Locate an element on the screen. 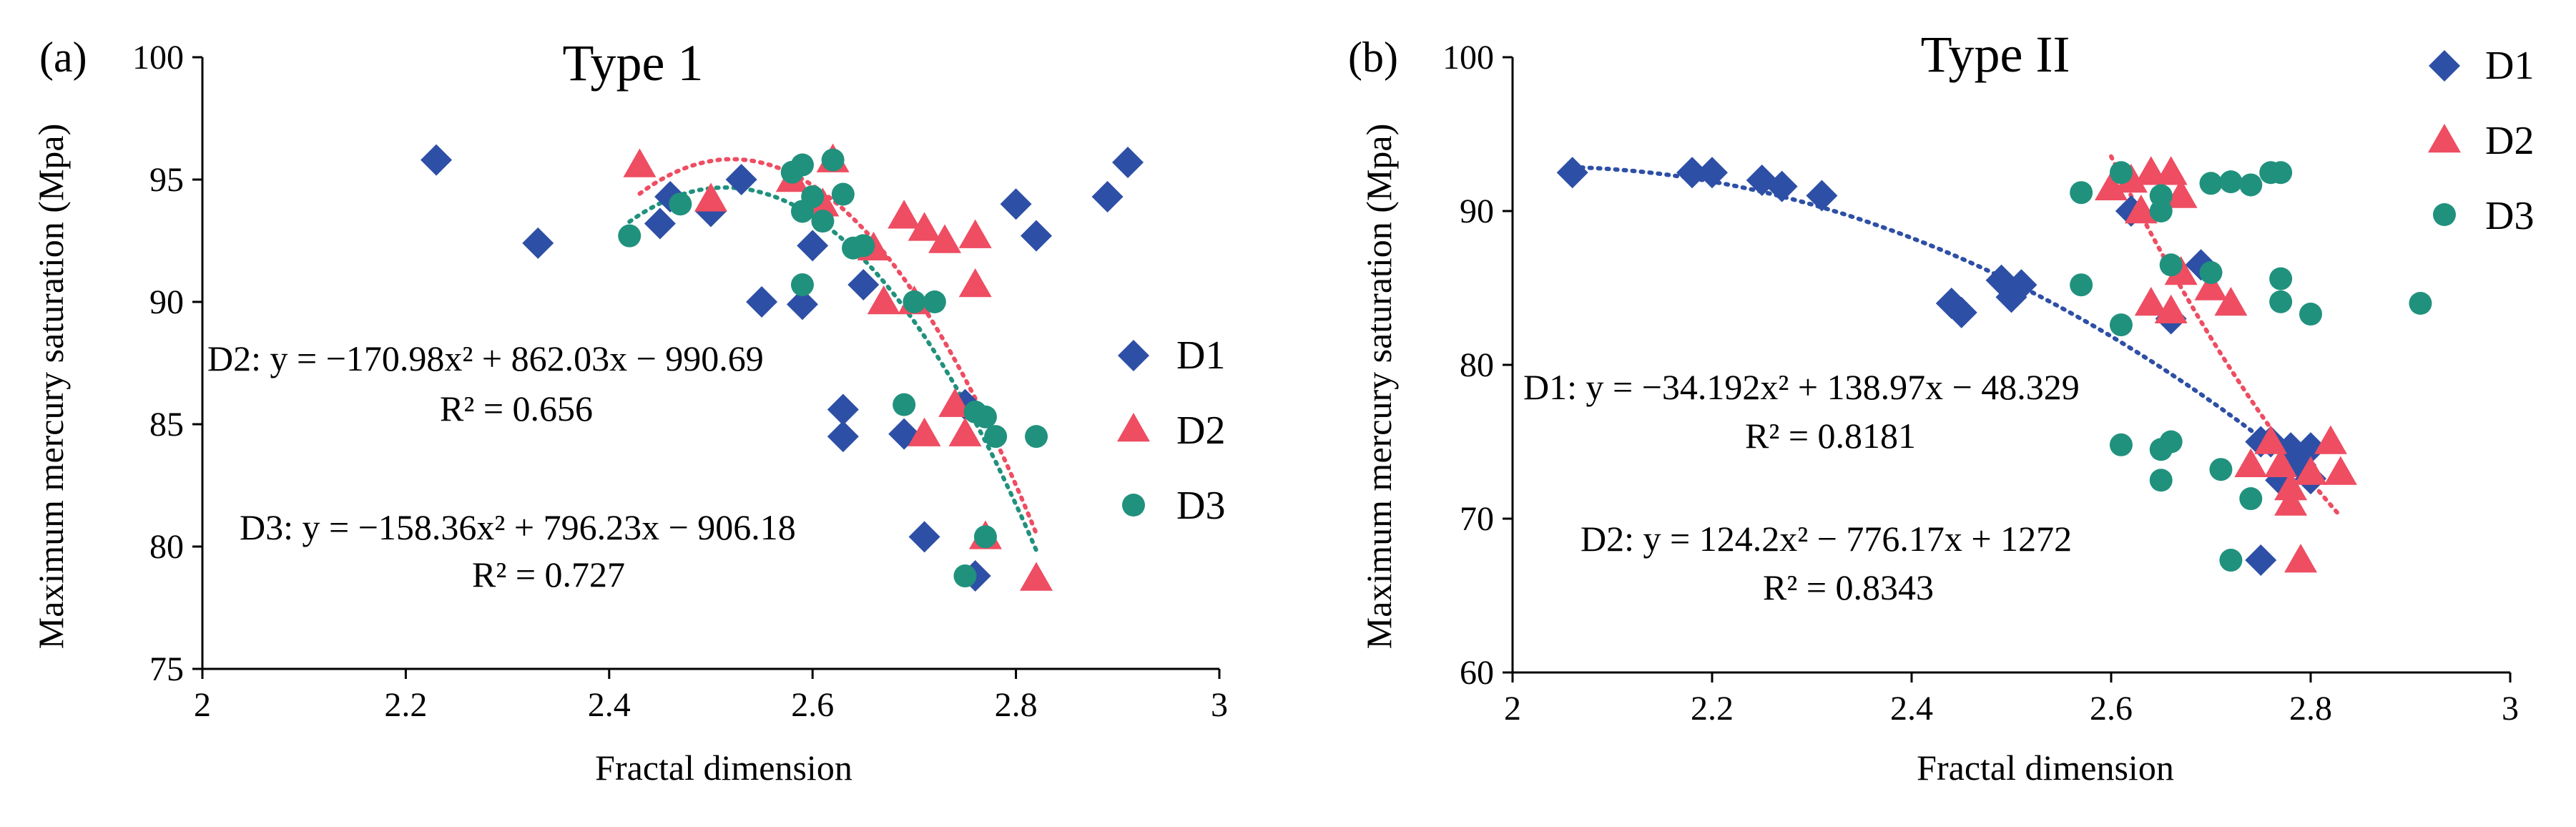  panel-a-x-axis-title: Fractal dimension is located at coordinates (724, 768).